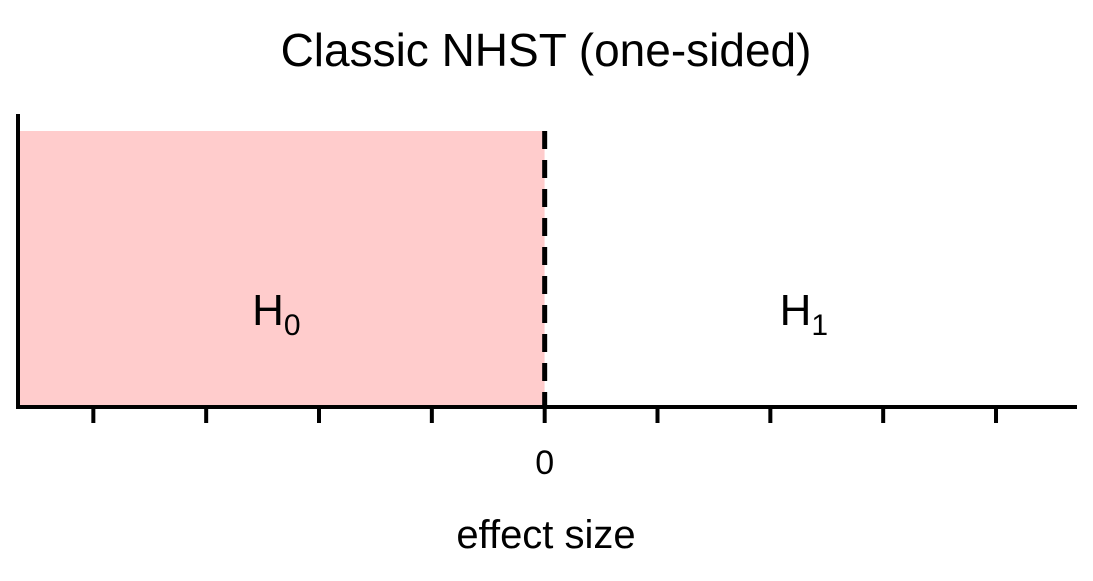  Describe the element at coordinates (546, 50) in the screenshot. I see `chart-title: Classic NHST (one-sided)` at that location.